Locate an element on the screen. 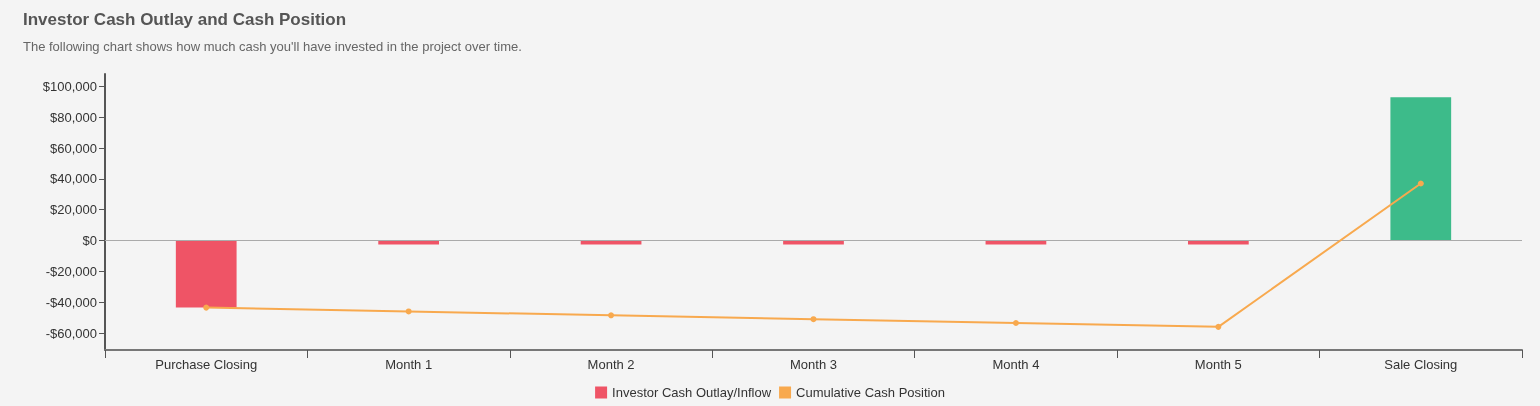 This screenshot has width=1540, height=406. chart-title: Investor Cash Outlay and Cash Position is located at coordinates (185, 19).